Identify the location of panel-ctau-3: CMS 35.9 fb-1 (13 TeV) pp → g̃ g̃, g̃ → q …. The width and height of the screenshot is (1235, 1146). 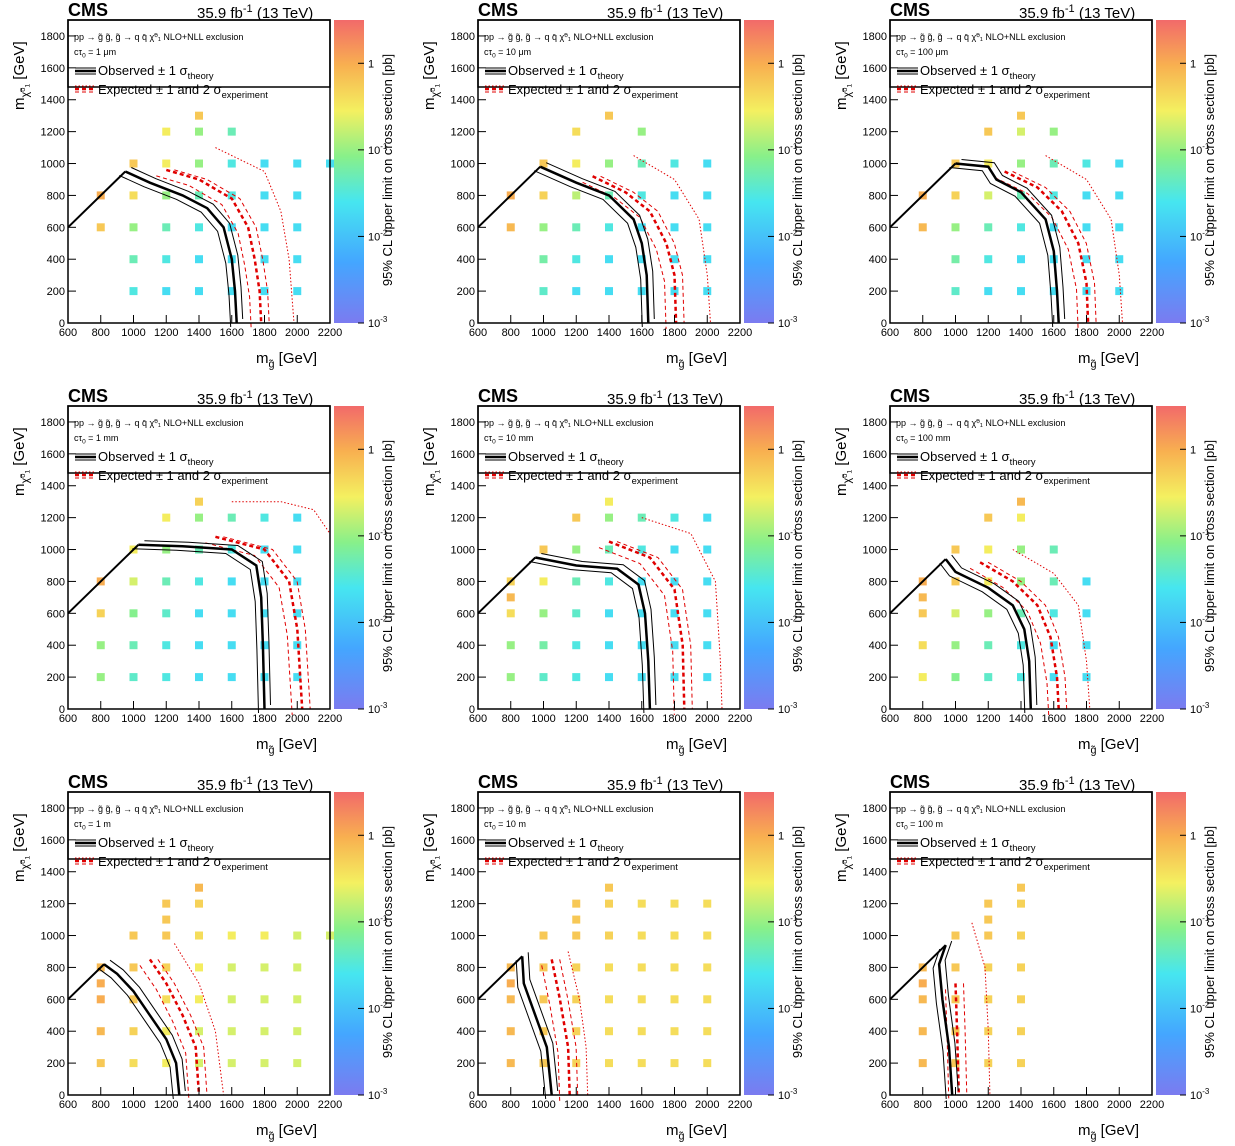
(1025, 185).